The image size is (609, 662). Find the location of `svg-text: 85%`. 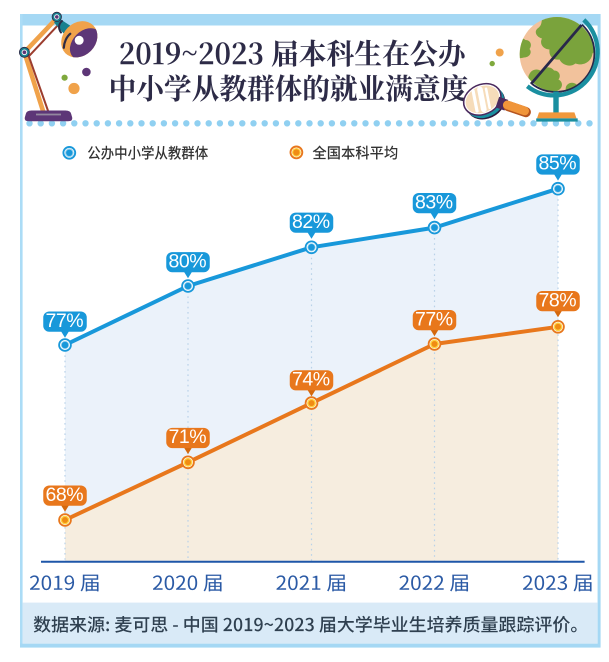

svg-text: 85% is located at coordinates (558, 164).